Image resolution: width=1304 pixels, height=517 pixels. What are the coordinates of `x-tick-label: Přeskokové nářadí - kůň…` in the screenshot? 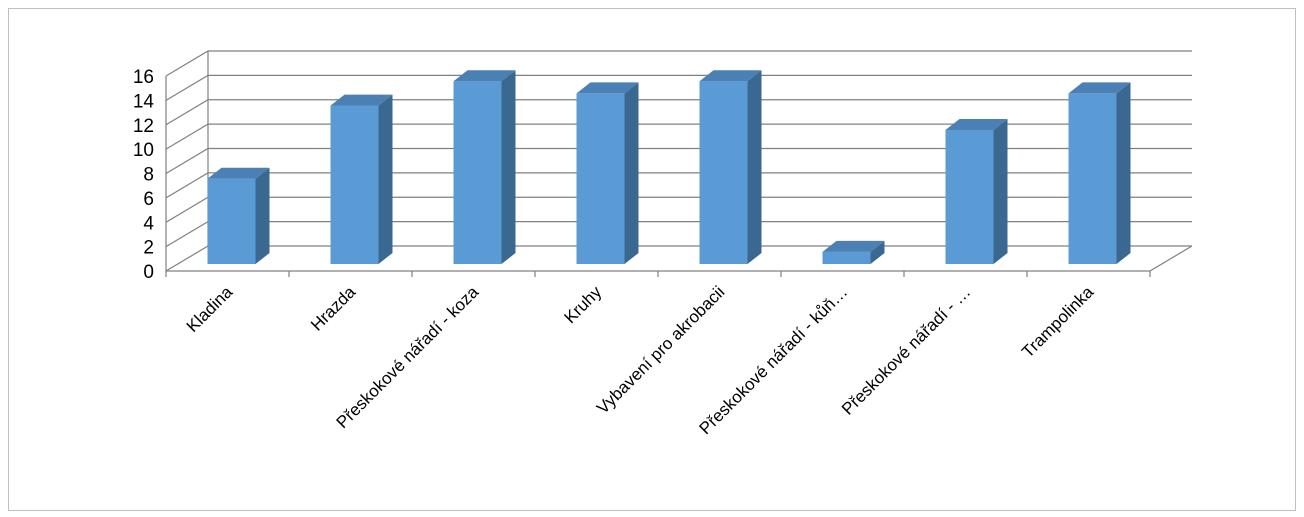 It's located at (774, 360).